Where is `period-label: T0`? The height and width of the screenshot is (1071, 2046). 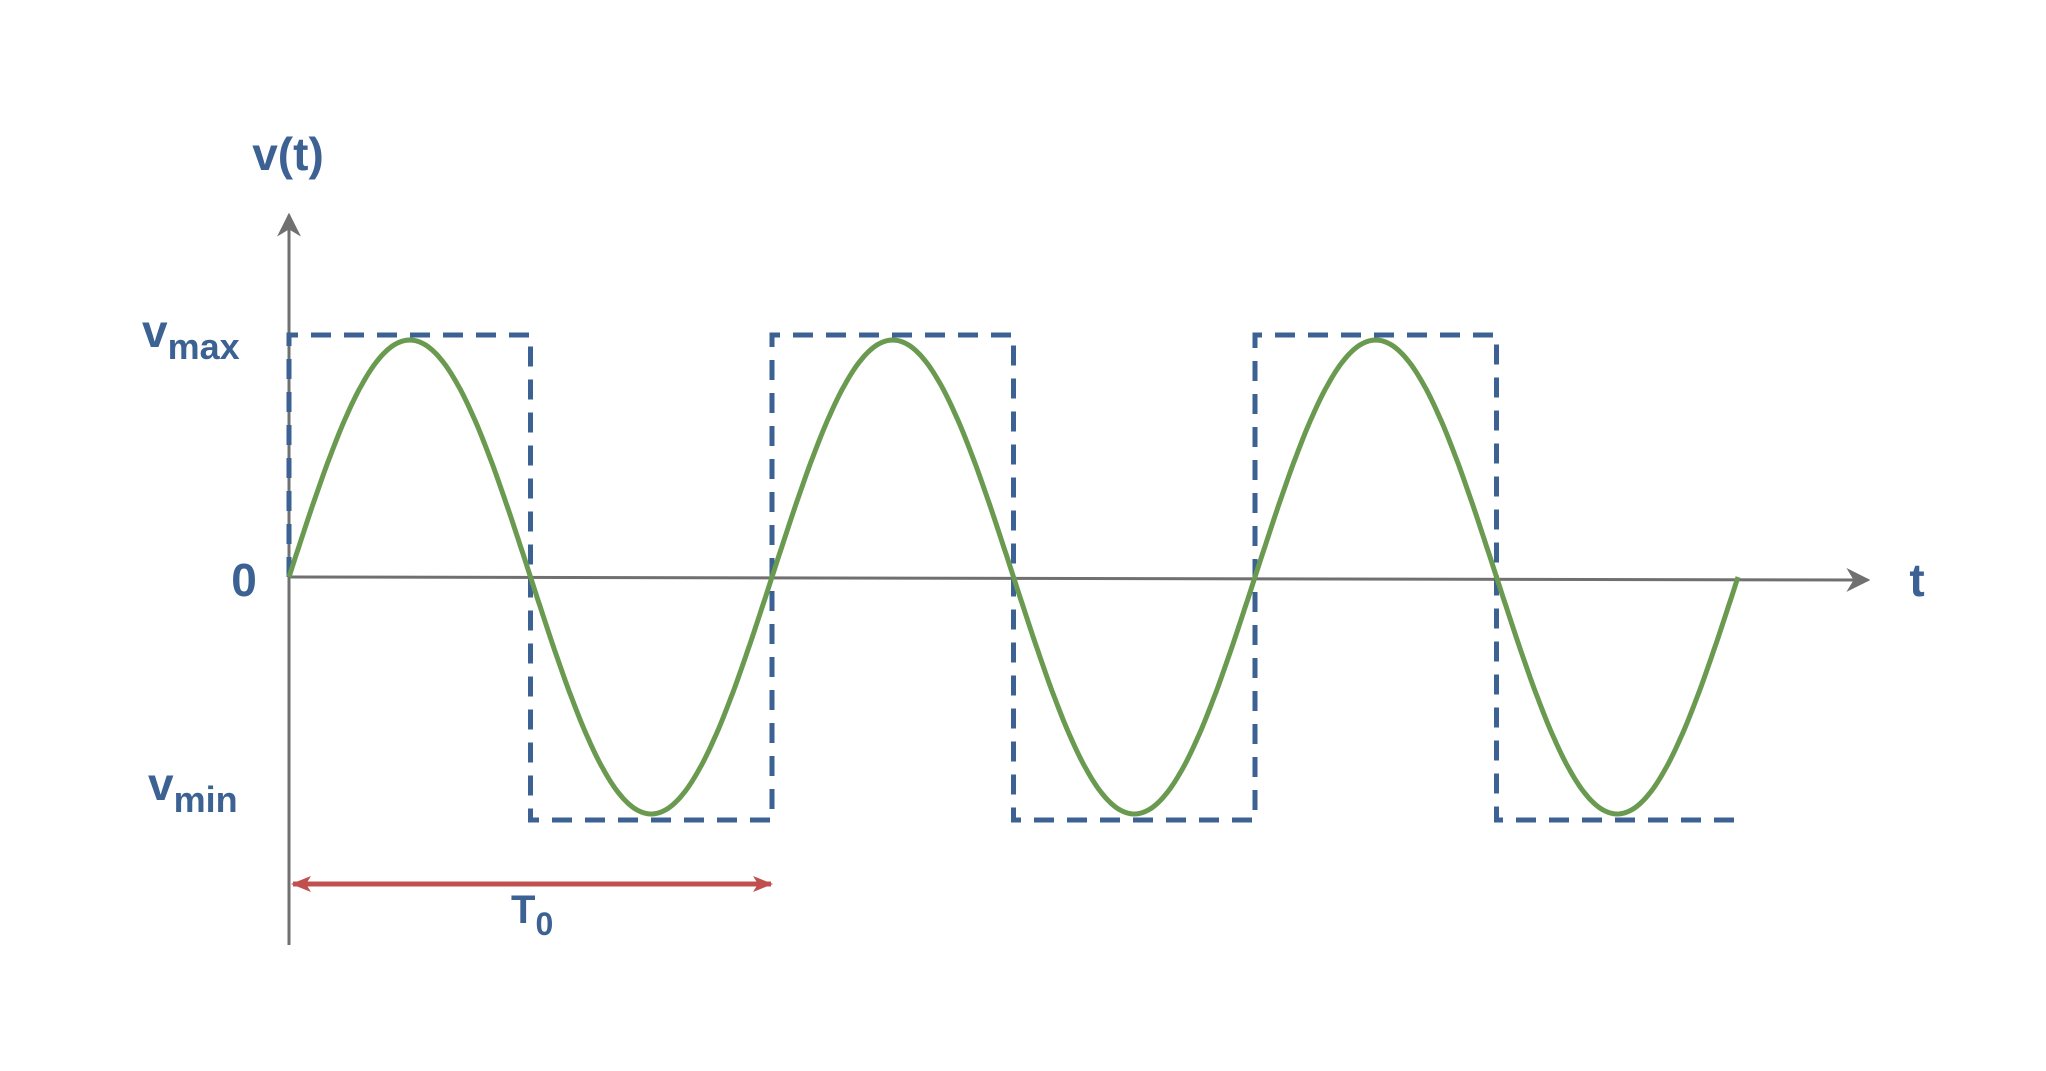
period-label: T0 is located at coordinates (532, 915).